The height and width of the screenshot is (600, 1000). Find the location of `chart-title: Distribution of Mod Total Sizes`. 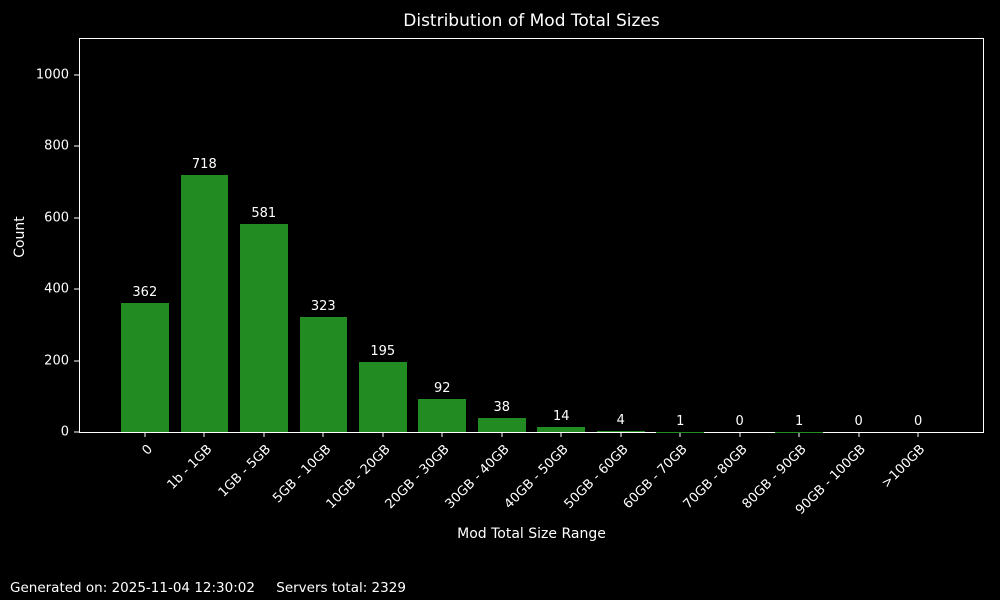

chart-title: Distribution of Mod Total Sizes is located at coordinates (531, 21).